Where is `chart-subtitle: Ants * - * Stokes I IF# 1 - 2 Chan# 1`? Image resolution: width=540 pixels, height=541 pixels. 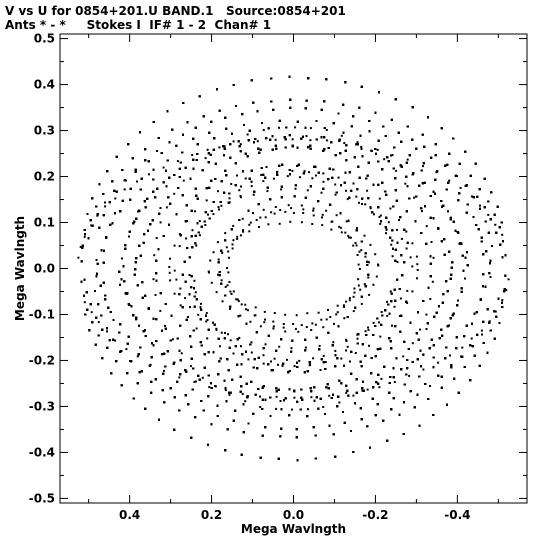 chart-subtitle: Ants * - * Stokes I IF# 1 - 2 Chan# 1 is located at coordinates (138, 25).